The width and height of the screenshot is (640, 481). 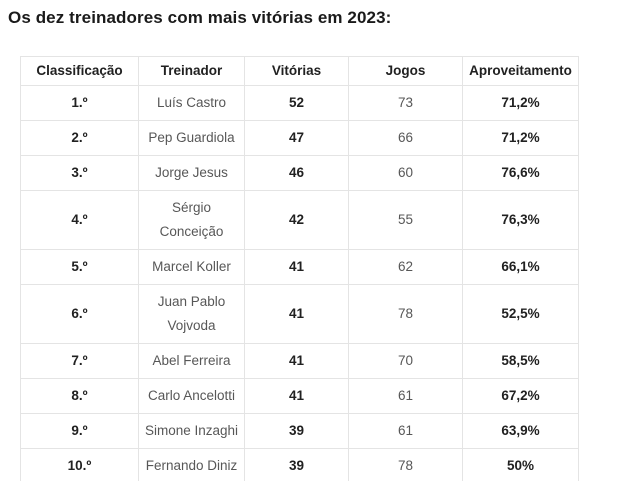 I want to click on games-cell: 60, so click(x=405, y=173).